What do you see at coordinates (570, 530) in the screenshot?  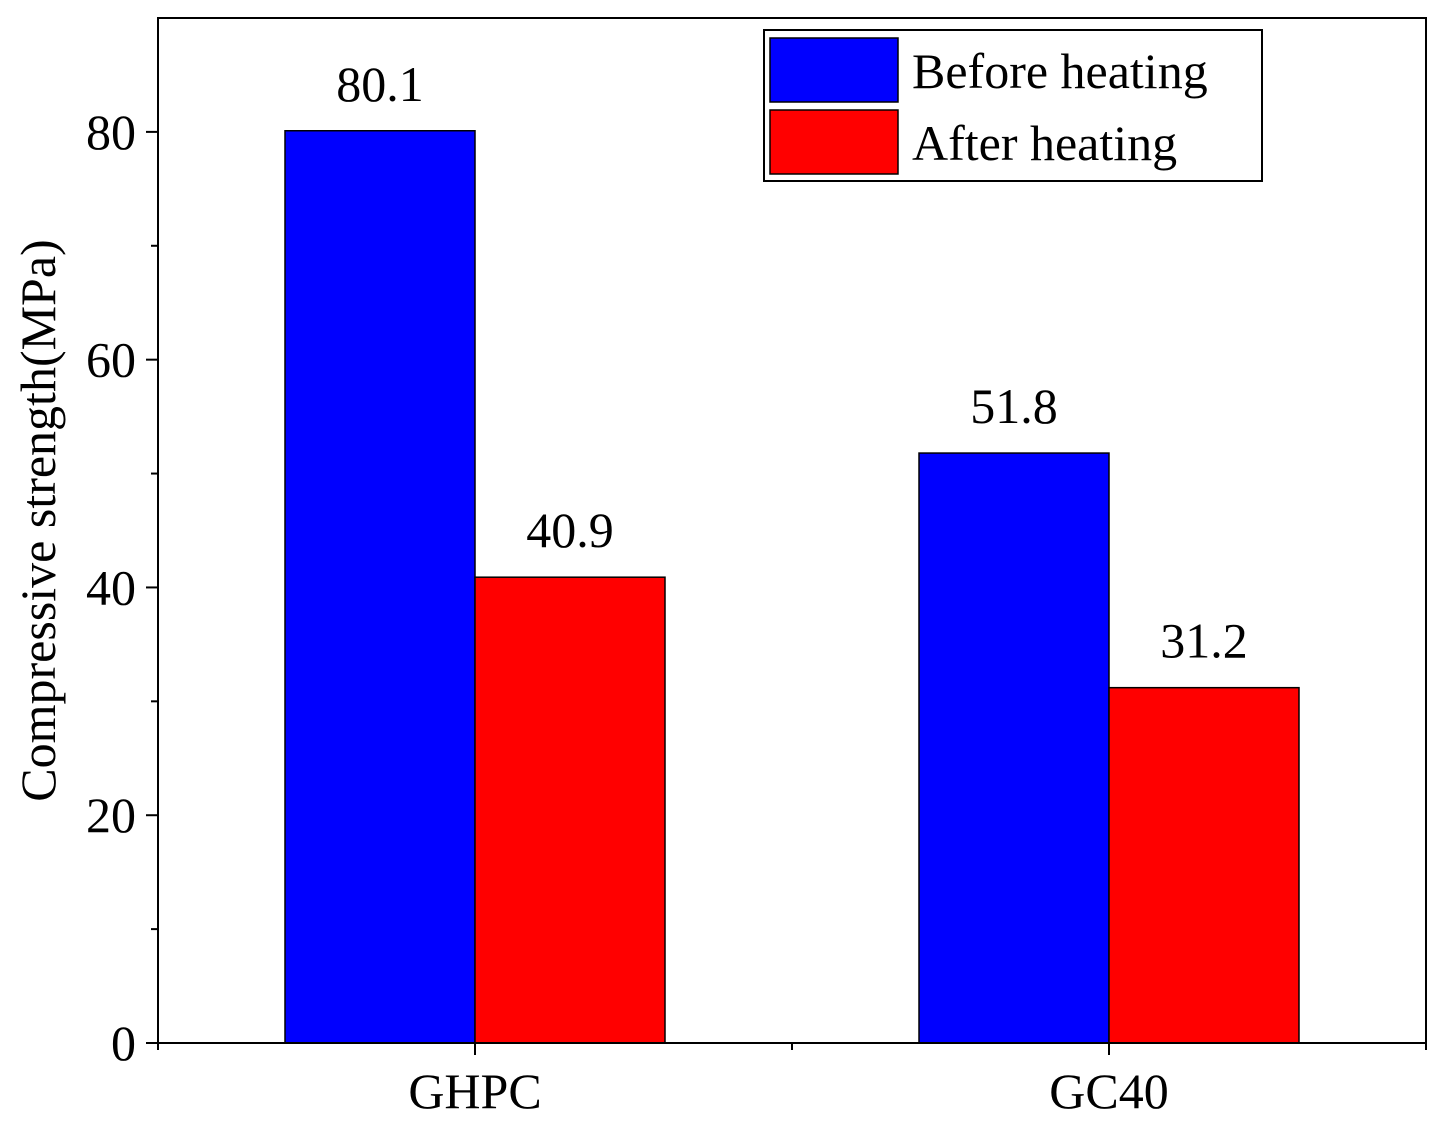 I see `data-label-ghpc-after-heating: 40.9` at bounding box center [570, 530].